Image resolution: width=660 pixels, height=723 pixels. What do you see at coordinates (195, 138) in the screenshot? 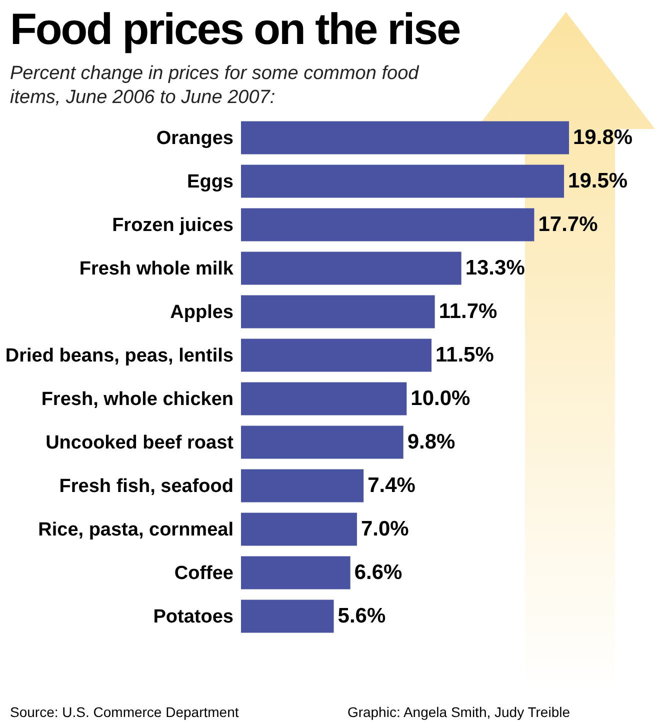
I see `y-tick-label: Oranges` at bounding box center [195, 138].